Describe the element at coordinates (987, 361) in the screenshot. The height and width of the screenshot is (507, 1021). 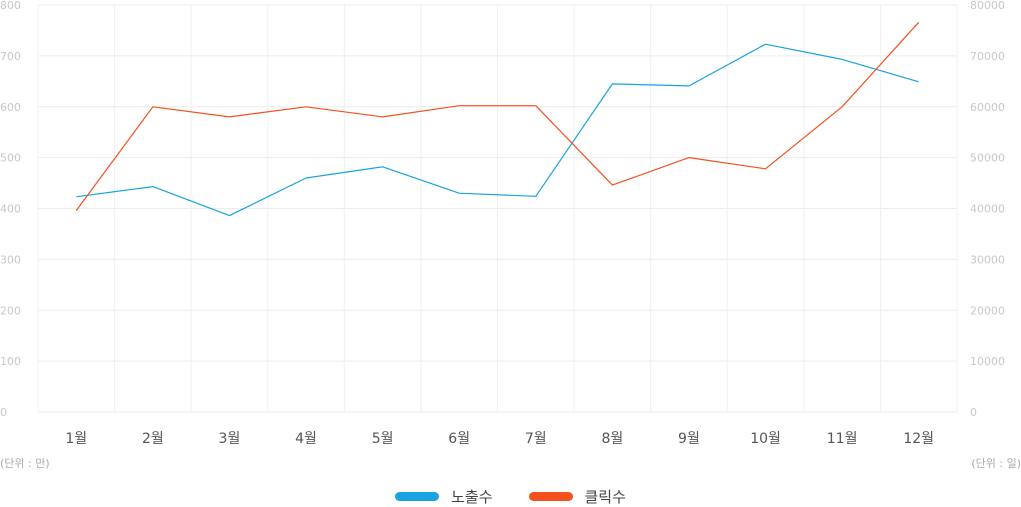
I see `right-tick-label: 10000` at that location.